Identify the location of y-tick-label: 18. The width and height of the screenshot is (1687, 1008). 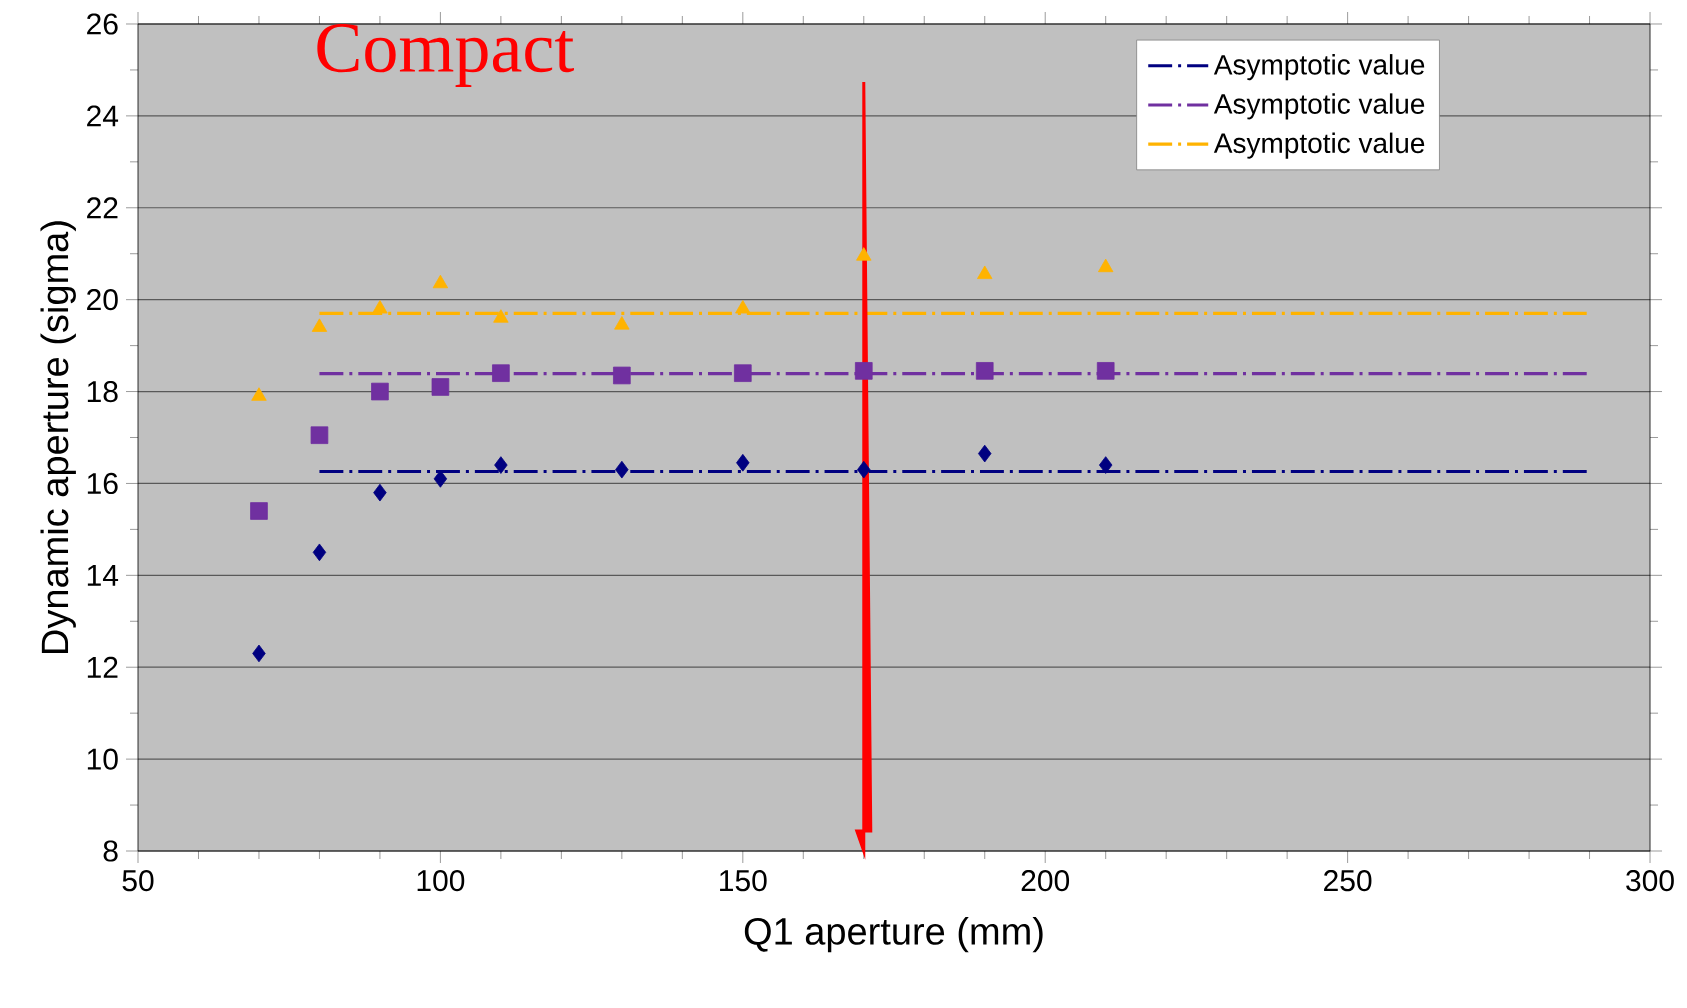
(102, 391).